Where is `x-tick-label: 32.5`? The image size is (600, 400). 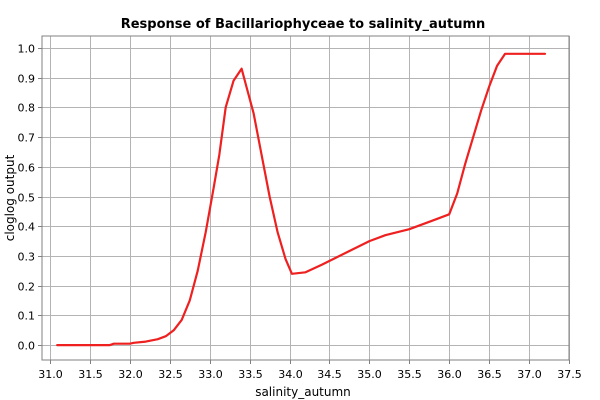 x-tick-label: 32.5 is located at coordinates (170, 374).